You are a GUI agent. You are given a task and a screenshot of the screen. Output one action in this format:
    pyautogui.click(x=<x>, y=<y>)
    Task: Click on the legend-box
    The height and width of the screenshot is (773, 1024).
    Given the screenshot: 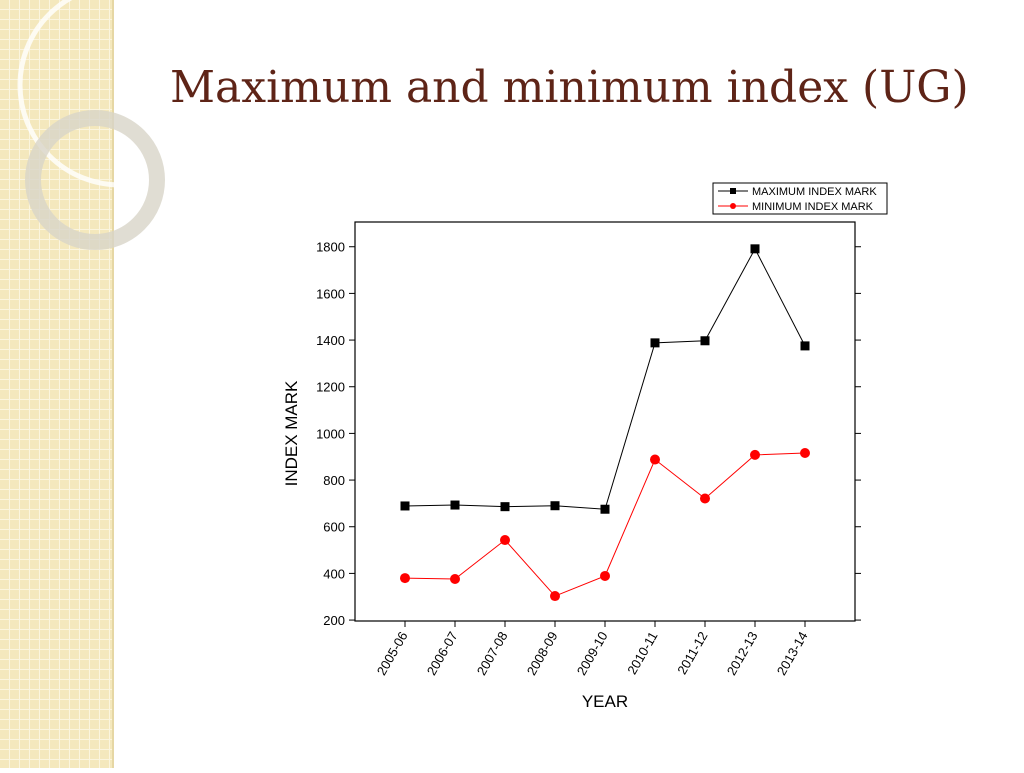 What is the action you would take?
    pyautogui.click(x=800, y=198)
    